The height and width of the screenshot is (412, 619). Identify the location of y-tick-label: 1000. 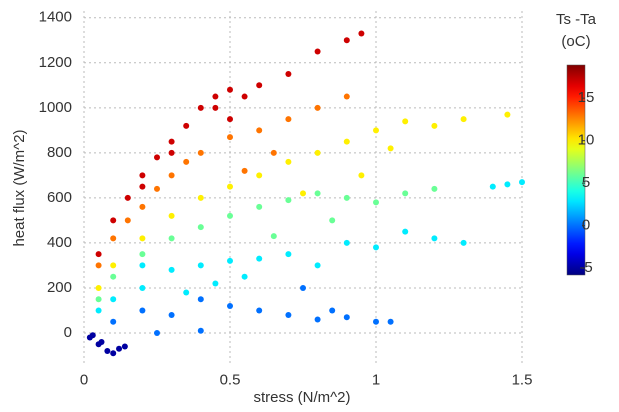
(55, 107).